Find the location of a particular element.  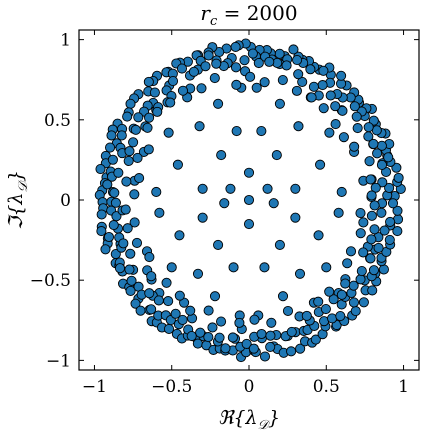

x-axis-title-close: } is located at coordinates (274, 418).